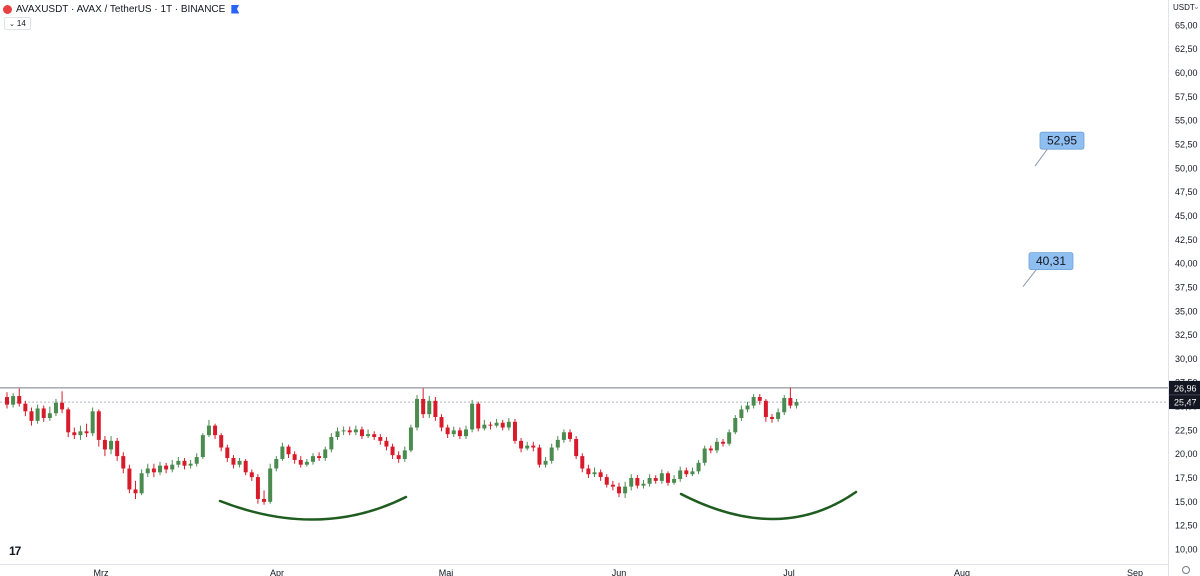 This screenshot has height=576, width=1200. What do you see at coordinates (1196, 6) in the screenshot?
I see `currency-dropdown-icon: ⌄` at bounding box center [1196, 6].